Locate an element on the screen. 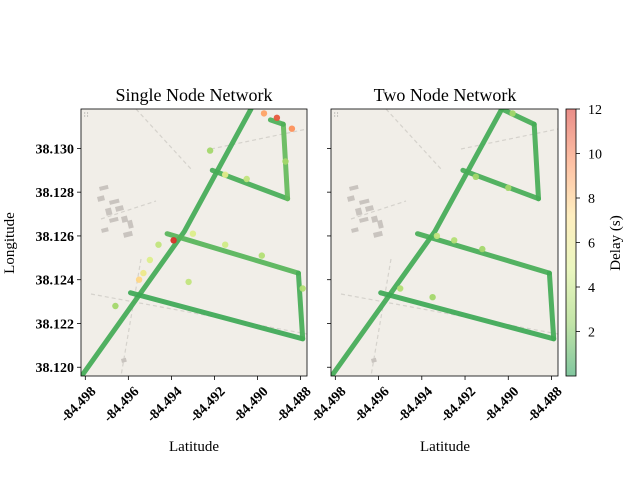 The image size is (640, 480). y-tick-label: 38.126 is located at coordinates (55, 237).